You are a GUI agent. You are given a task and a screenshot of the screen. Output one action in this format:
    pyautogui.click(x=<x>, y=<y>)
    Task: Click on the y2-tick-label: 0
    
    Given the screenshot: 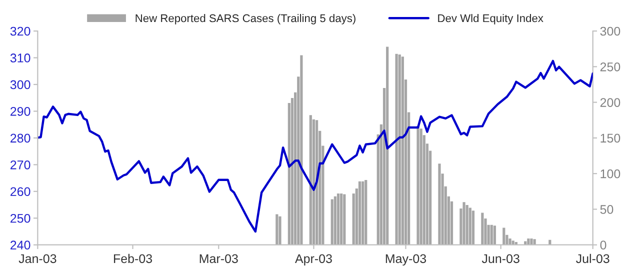 What is the action you would take?
    pyautogui.click(x=603, y=245)
    